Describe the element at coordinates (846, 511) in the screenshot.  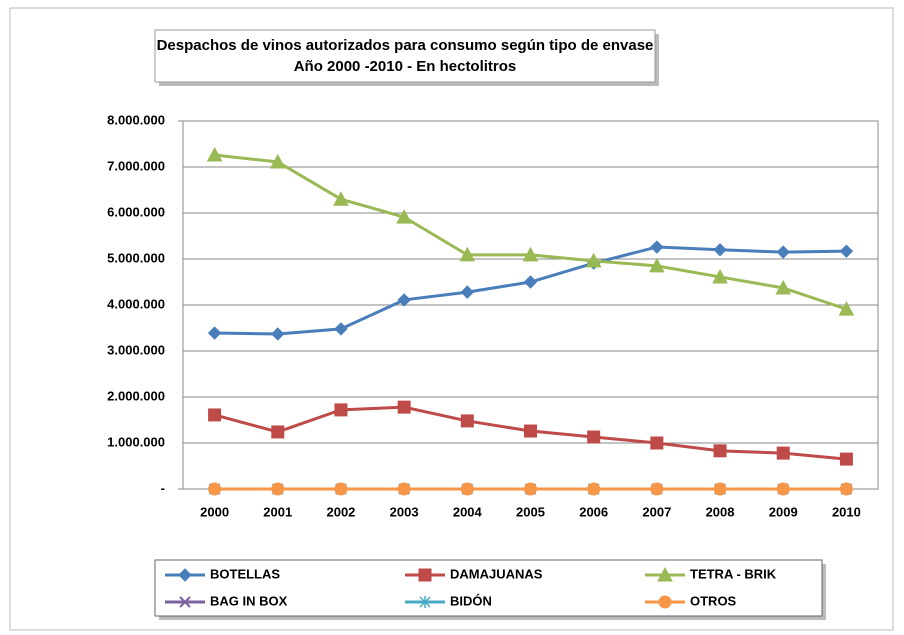
I see `x-tick-label: 2010` at that location.